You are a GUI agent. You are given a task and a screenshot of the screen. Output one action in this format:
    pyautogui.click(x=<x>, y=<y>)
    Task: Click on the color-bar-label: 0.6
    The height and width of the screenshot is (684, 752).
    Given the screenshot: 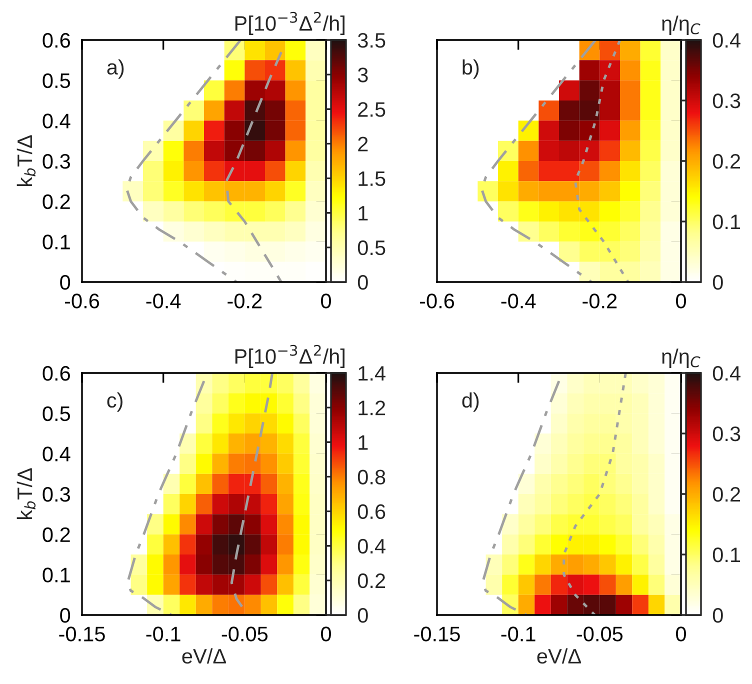 What is the action you would take?
    pyautogui.click(x=372, y=512)
    